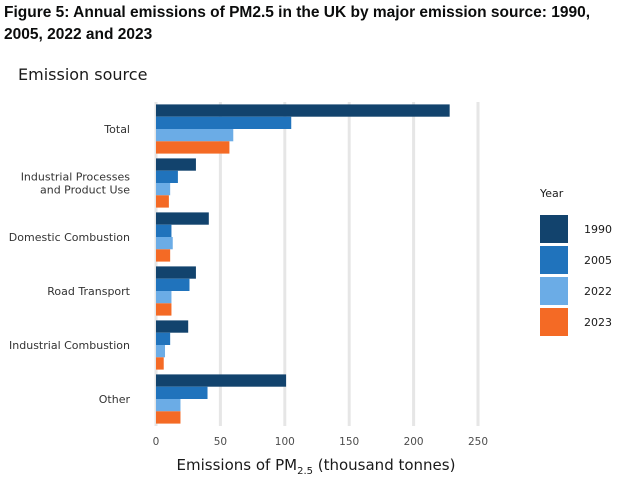 Image resolution: width=624 pixels, height=478 pixels. I want to click on category-label: Total, so click(116, 129).